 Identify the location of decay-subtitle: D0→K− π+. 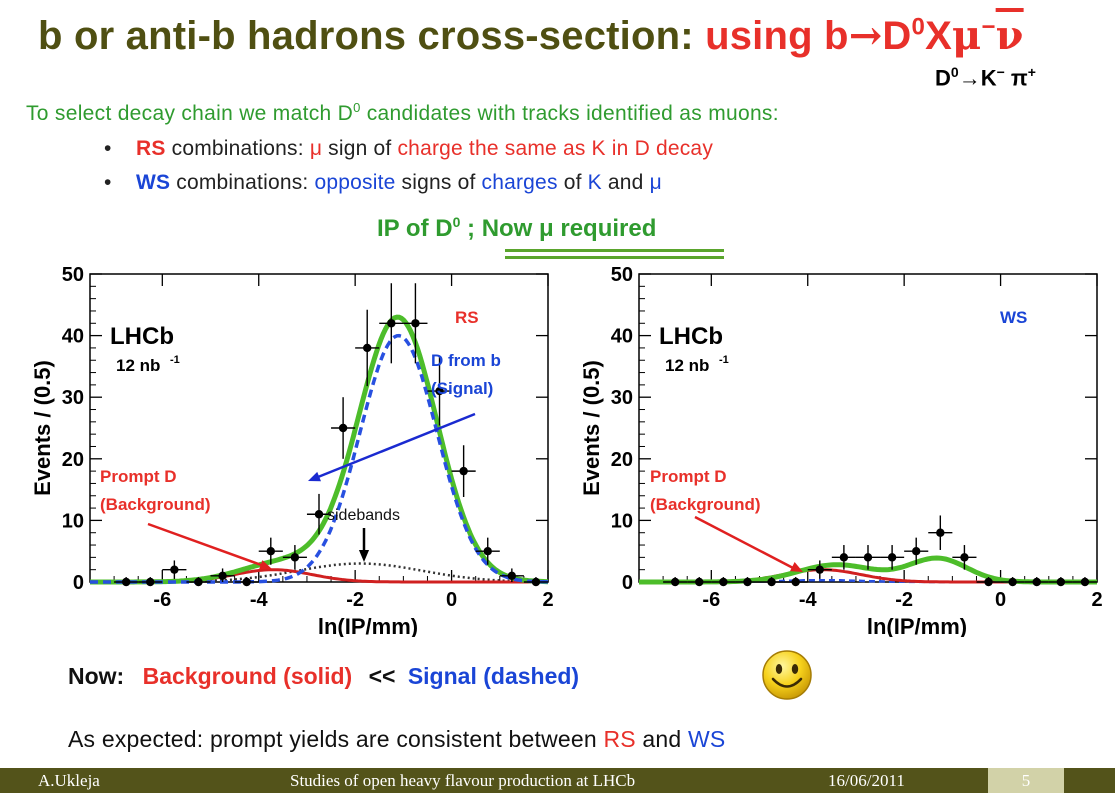
(985, 77).